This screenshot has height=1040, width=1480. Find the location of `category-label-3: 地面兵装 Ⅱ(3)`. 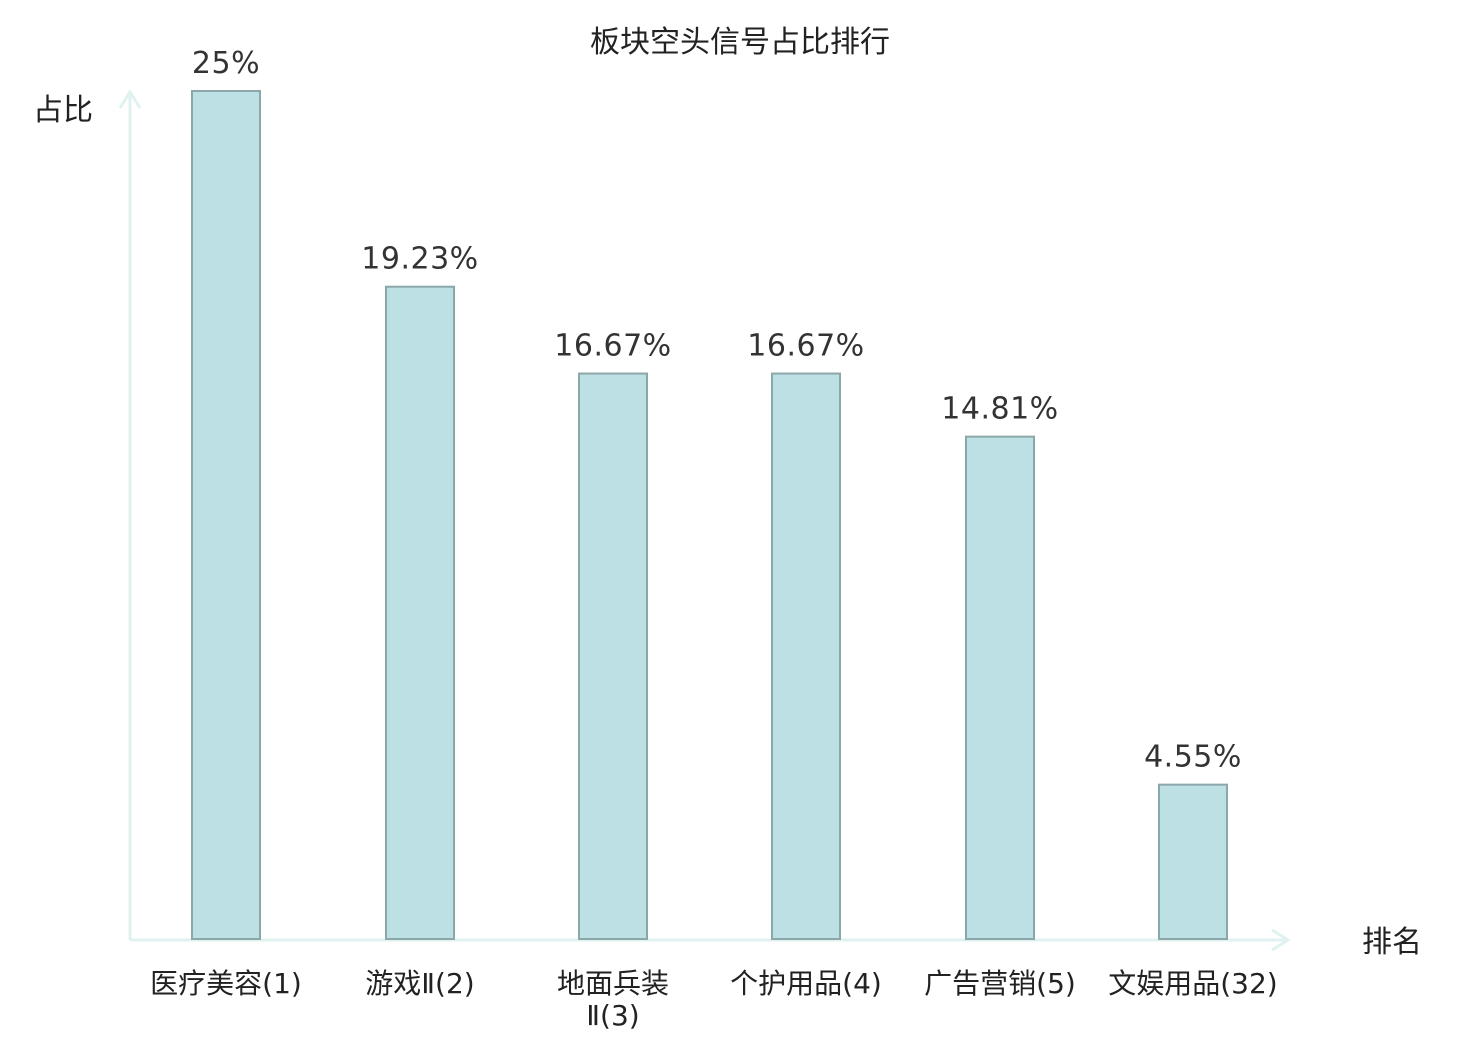

category-label-3: 地面兵装 Ⅱ(3) is located at coordinates (613, 999).